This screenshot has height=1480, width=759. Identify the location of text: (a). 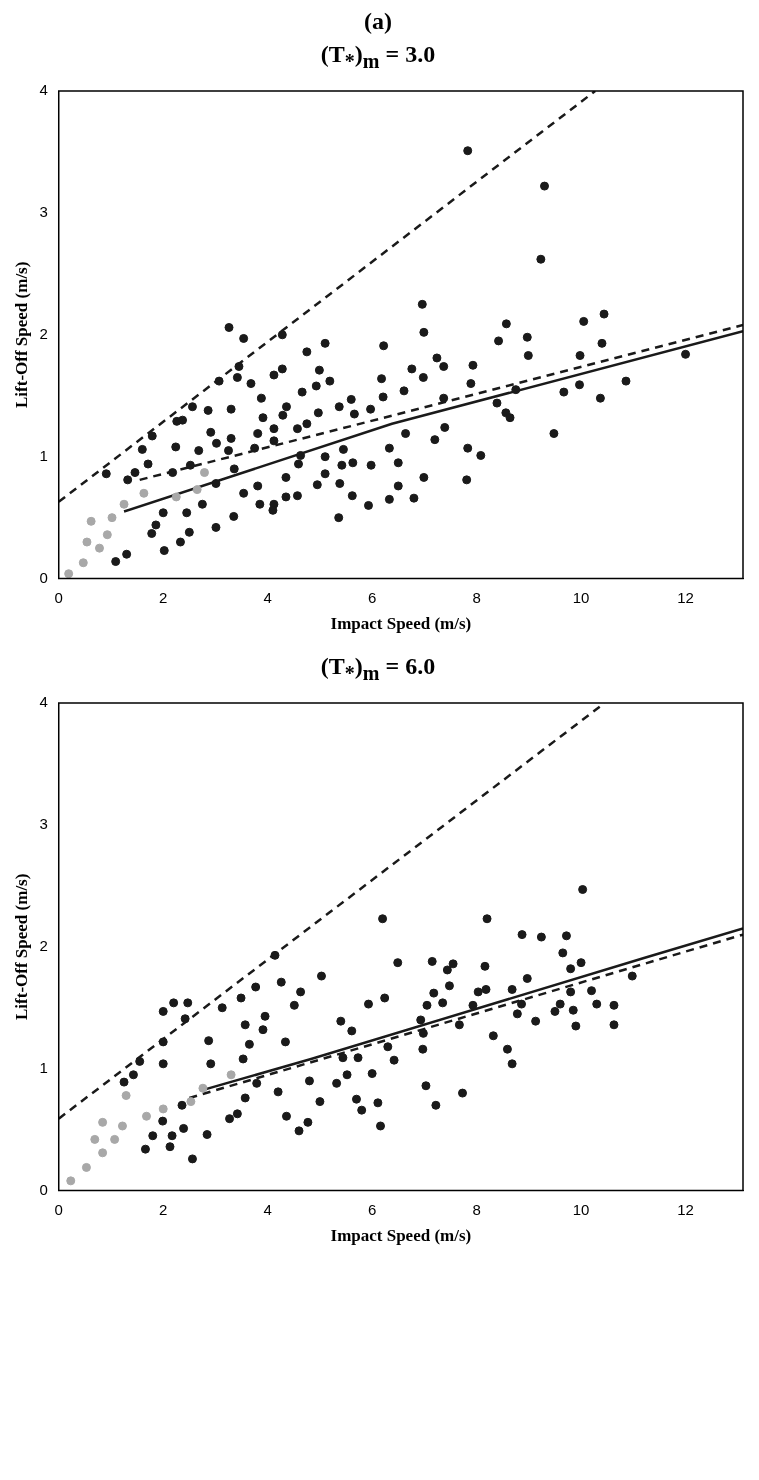
(378, 21).